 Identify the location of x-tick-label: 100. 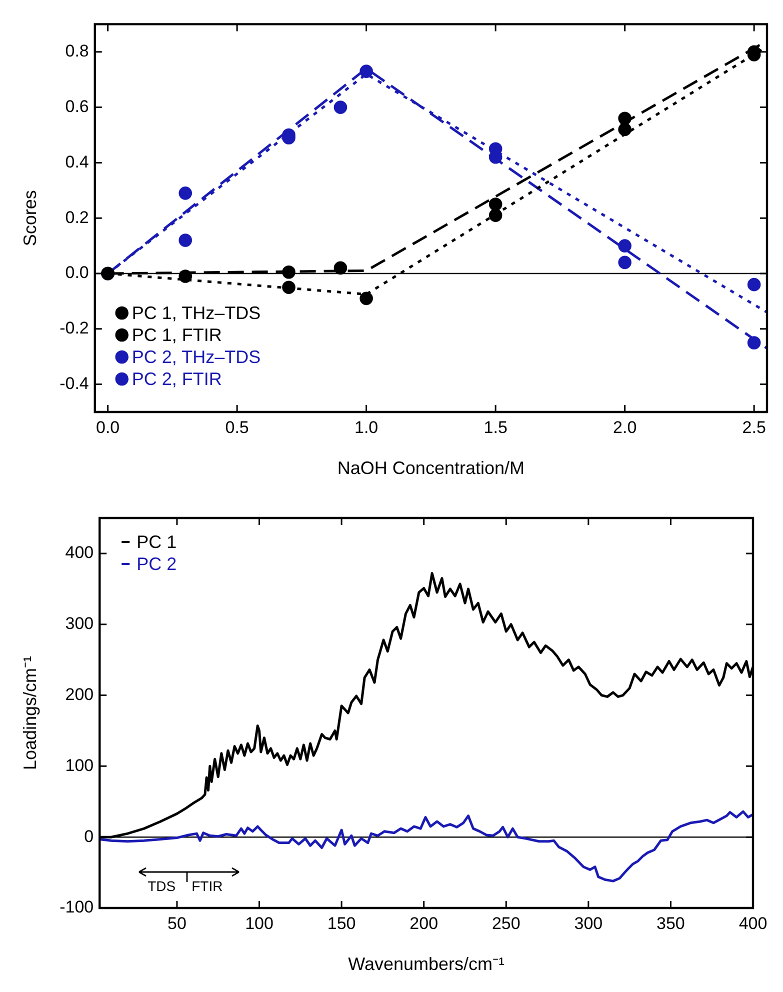
(259, 923).